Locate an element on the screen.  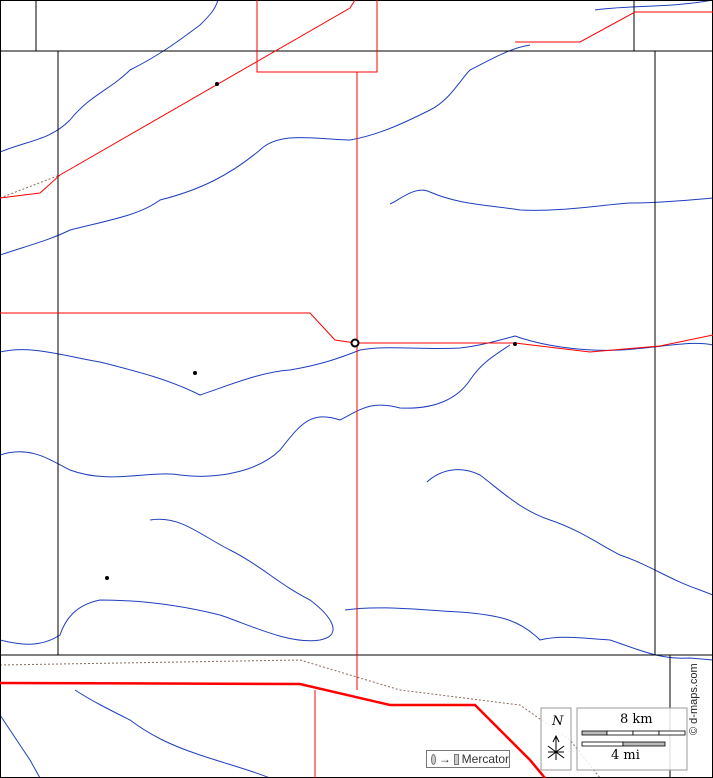
north-label: N is located at coordinates (558, 721).